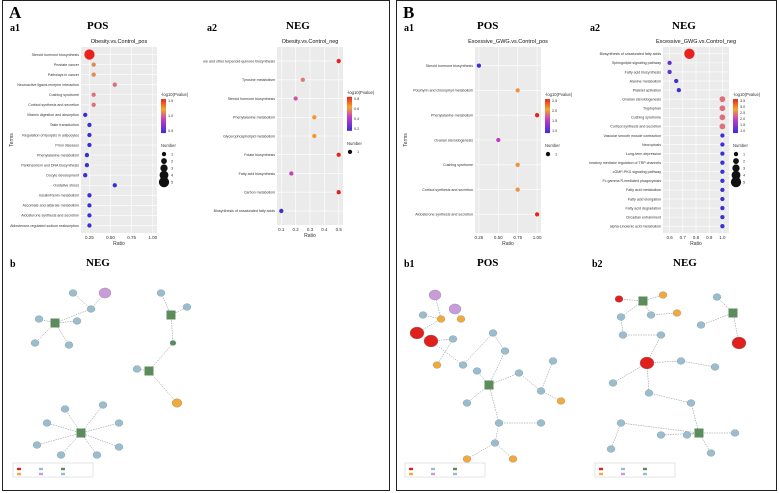 The width and height of the screenshot is (779, 493). I want to click on color-bar, so click(735, 116).